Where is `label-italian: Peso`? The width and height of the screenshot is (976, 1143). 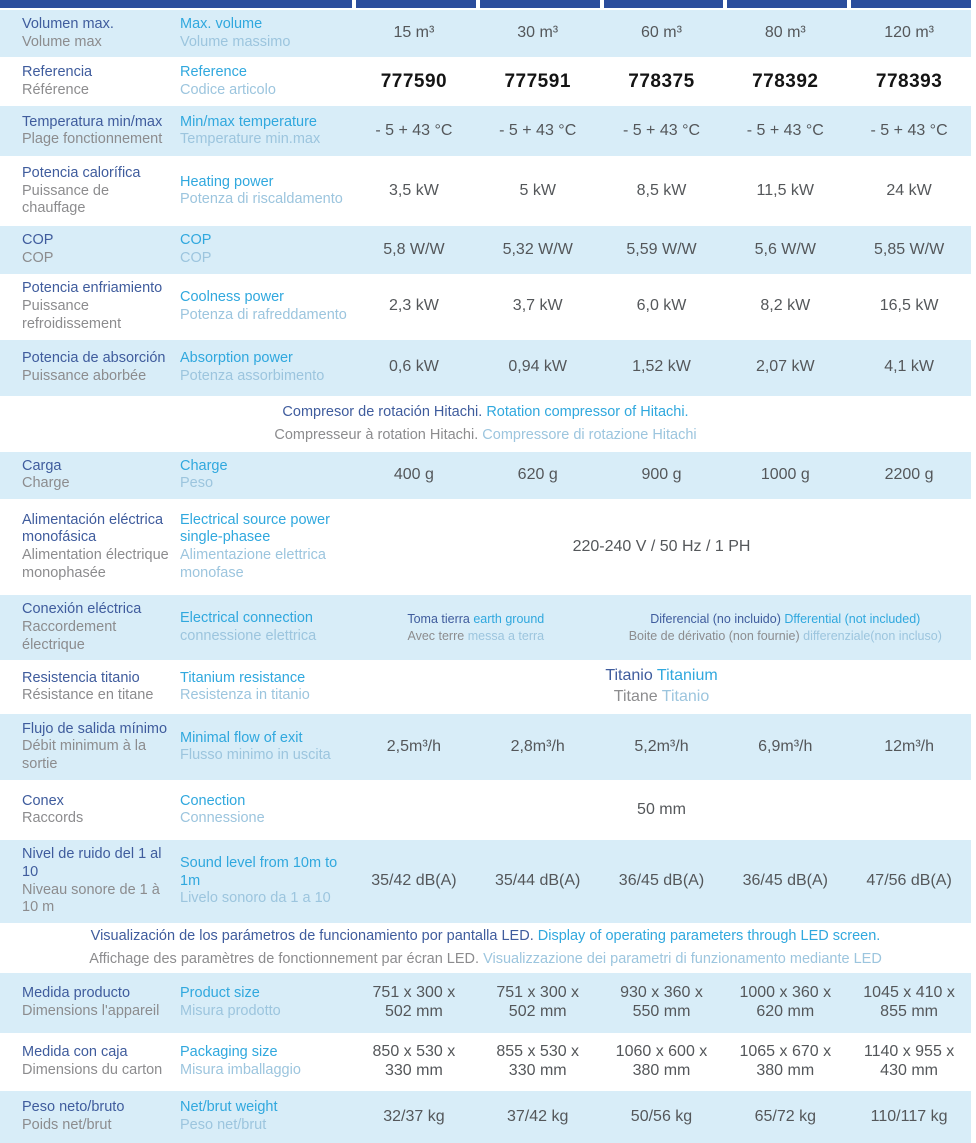
label-italian: Peso is located at coordinates (197, 483).